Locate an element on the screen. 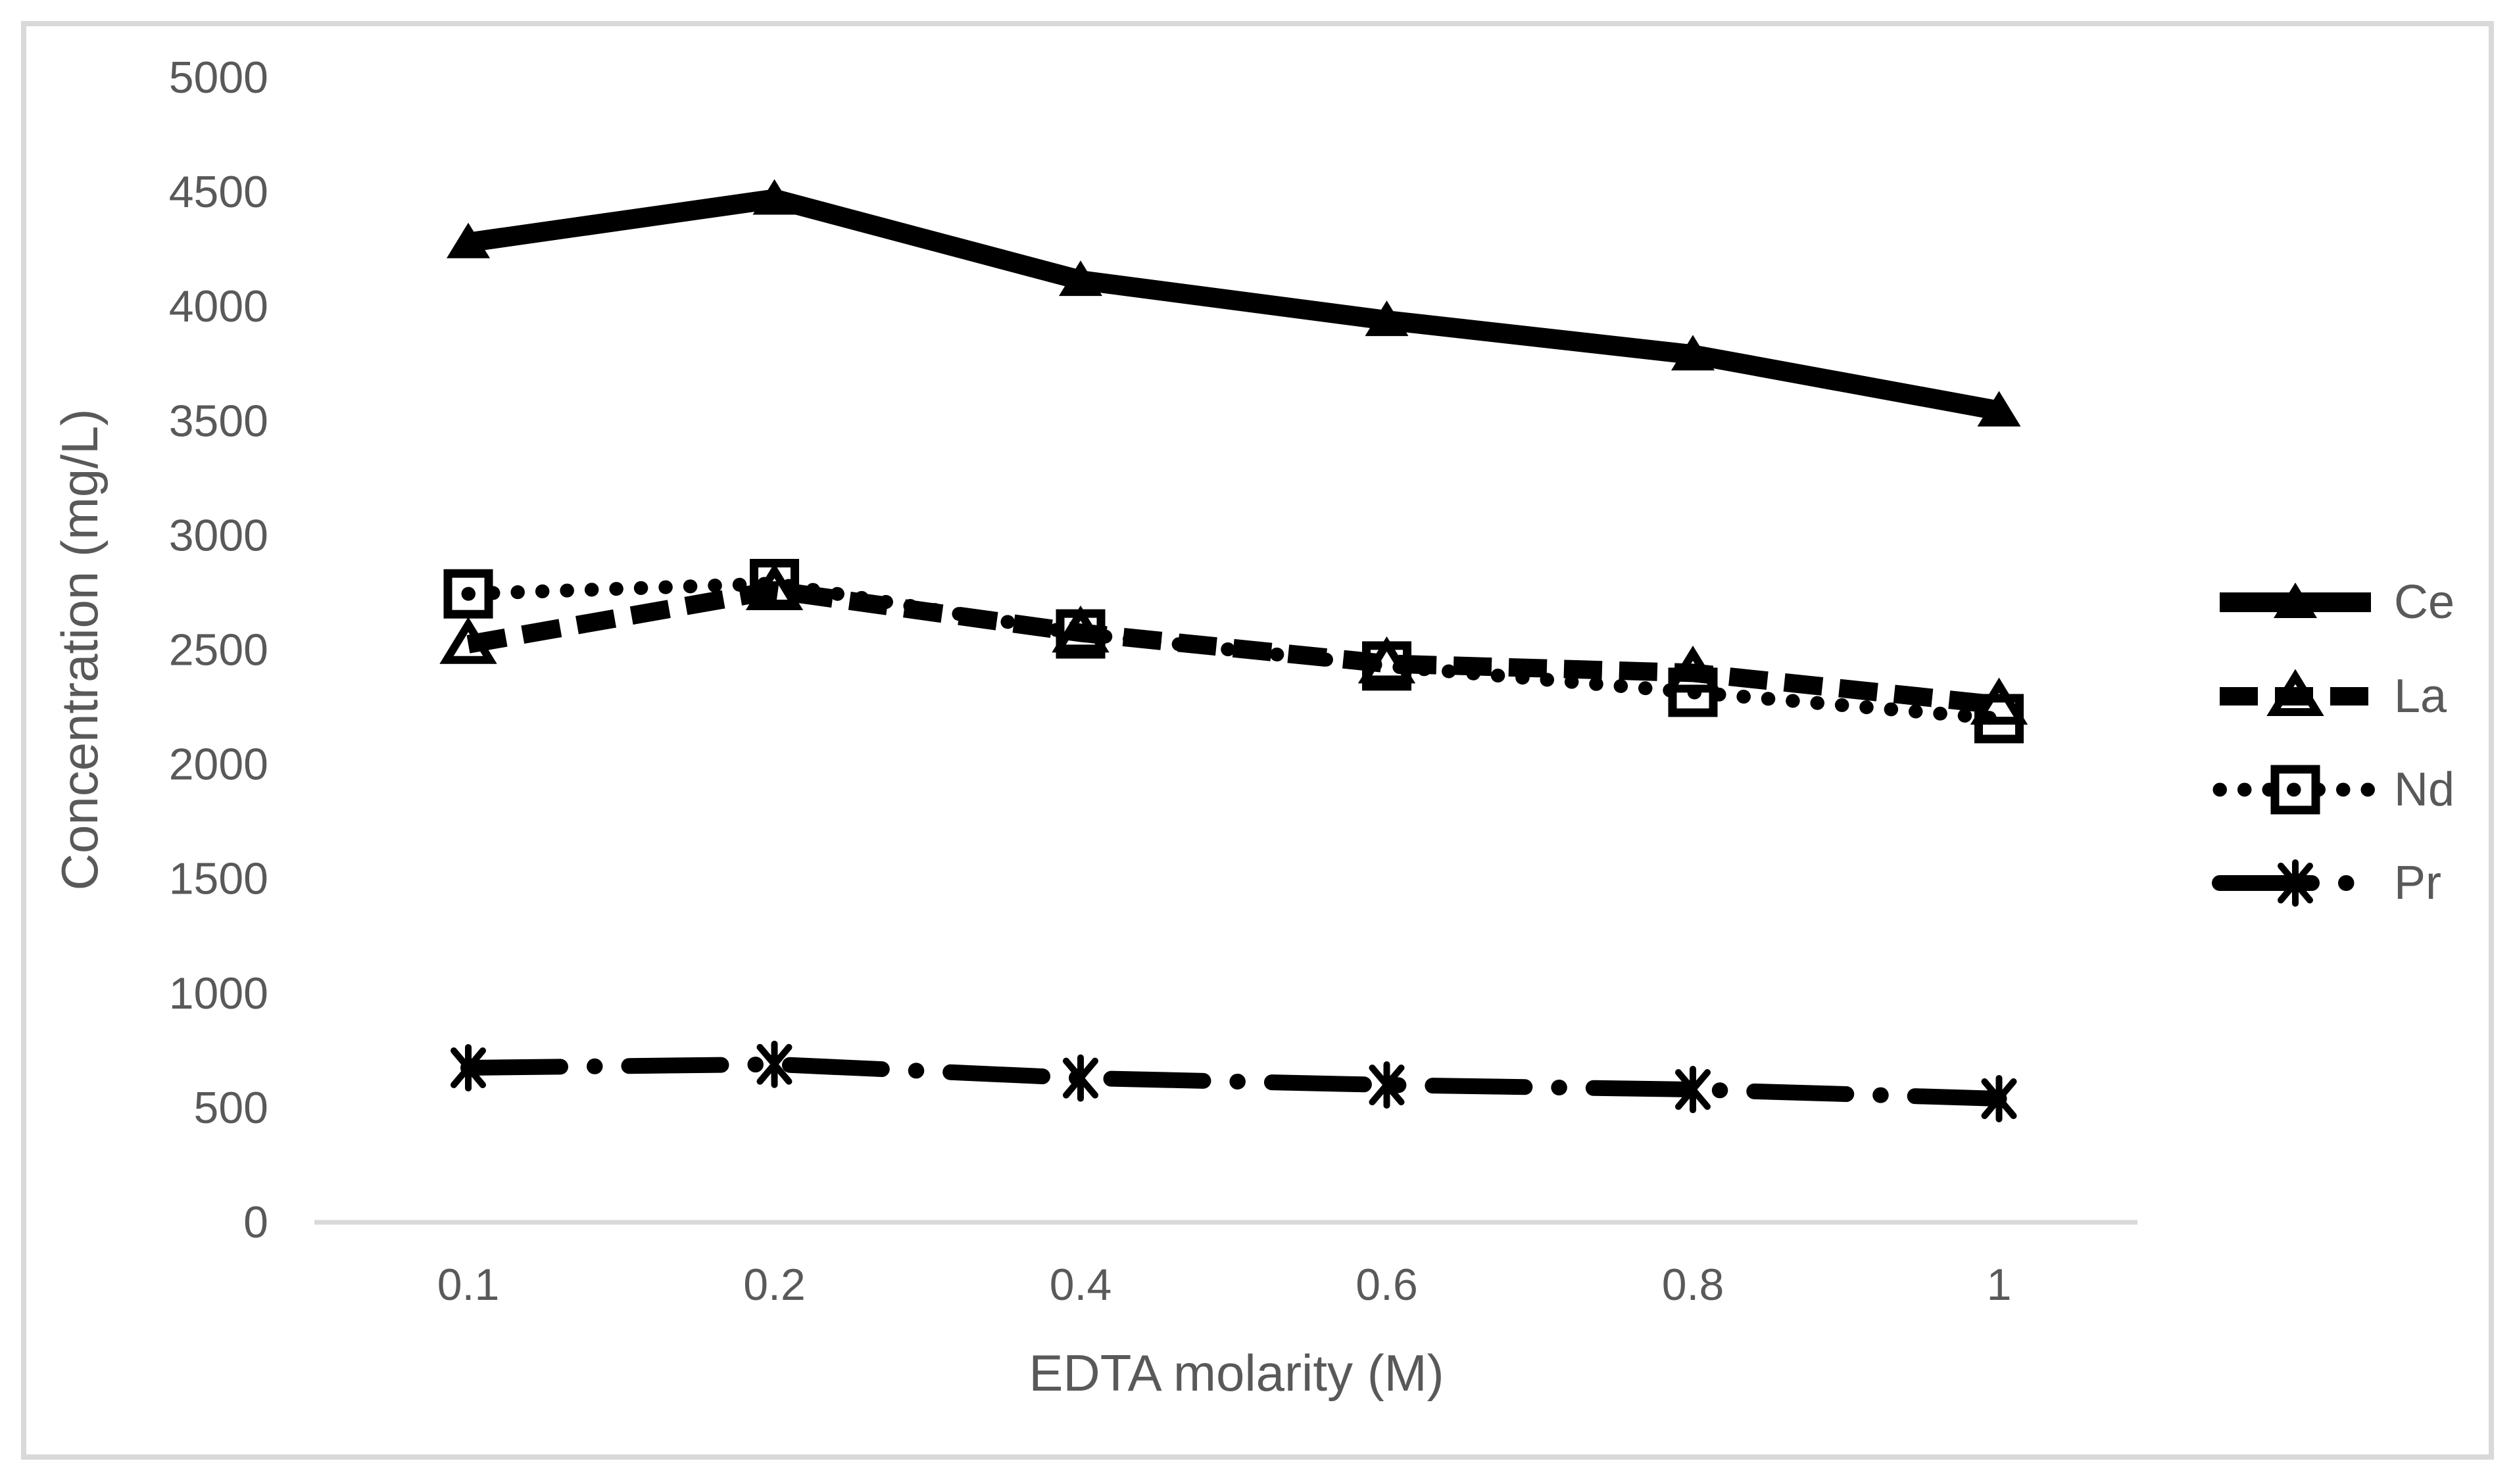  y-tick-label: 1500 is located at coordinates (218, 879).